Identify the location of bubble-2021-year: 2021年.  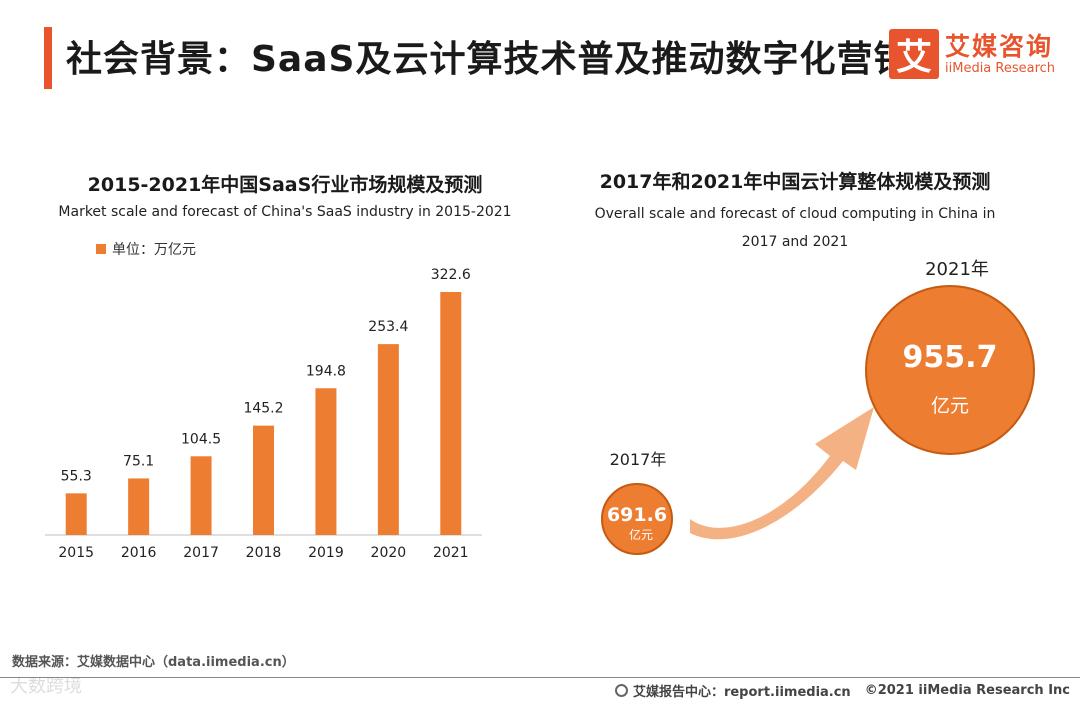
(957, 269).